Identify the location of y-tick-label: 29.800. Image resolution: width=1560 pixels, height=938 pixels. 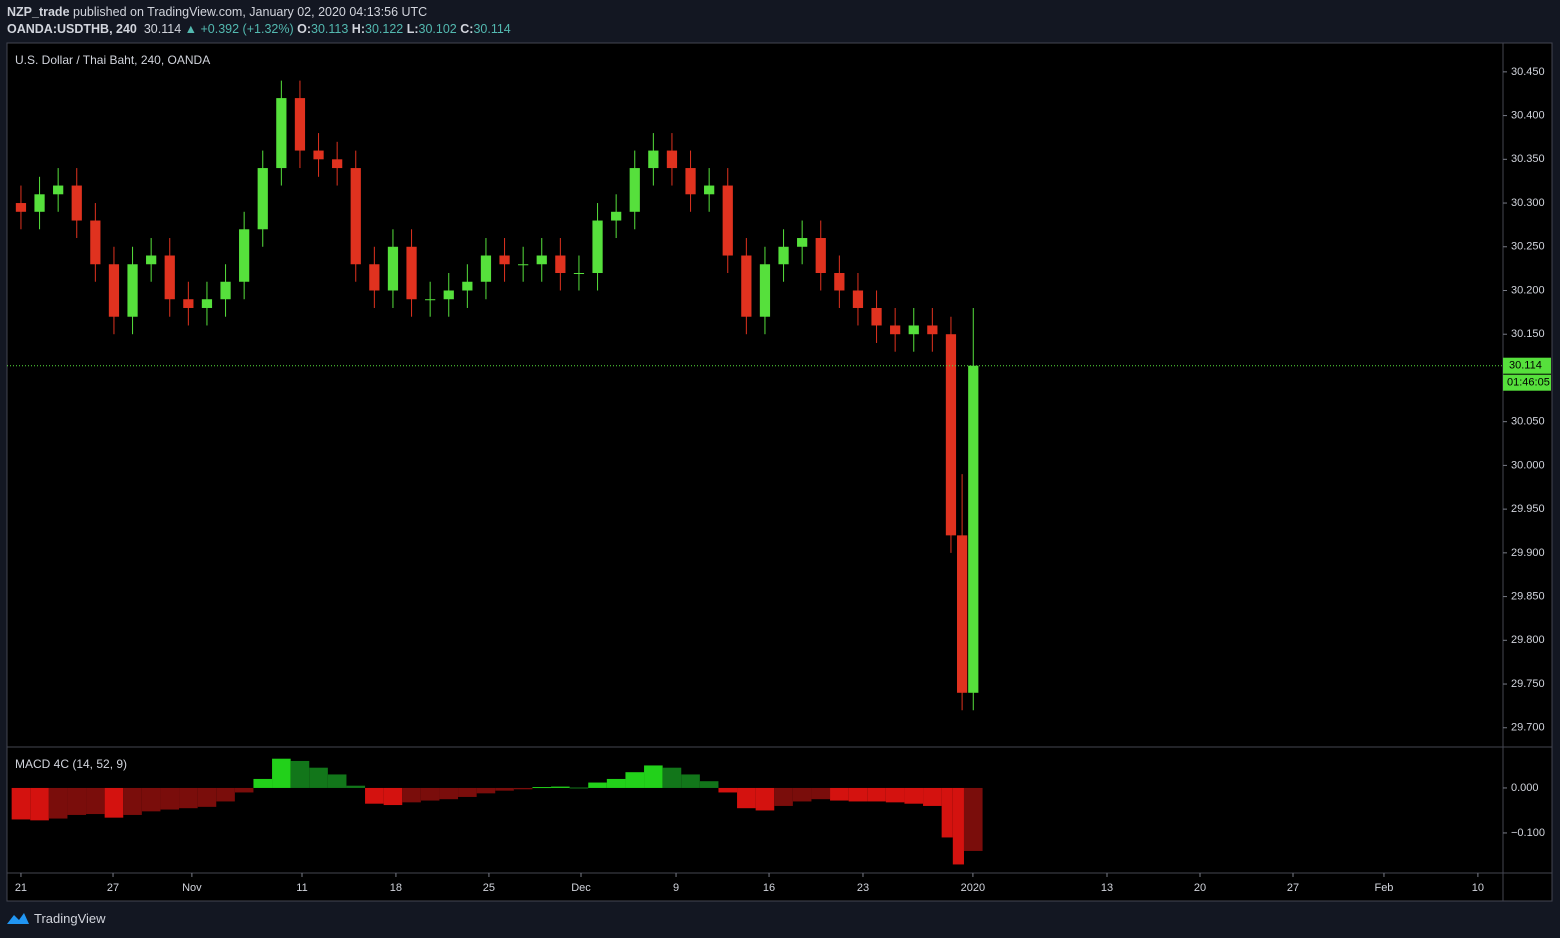
(1528, 640).